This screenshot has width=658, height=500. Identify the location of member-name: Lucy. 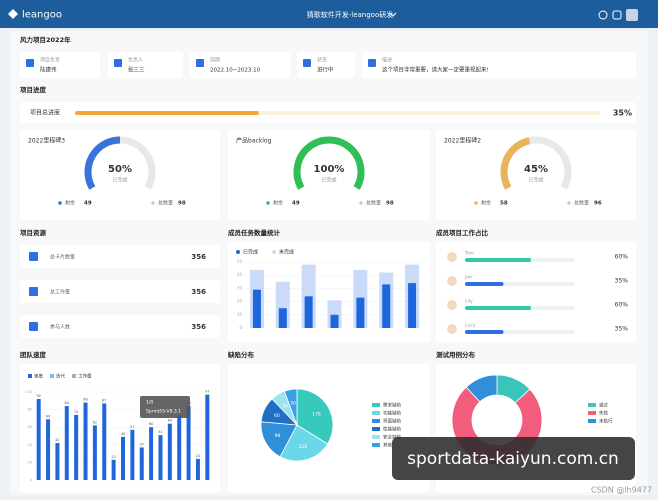
(470, 326).